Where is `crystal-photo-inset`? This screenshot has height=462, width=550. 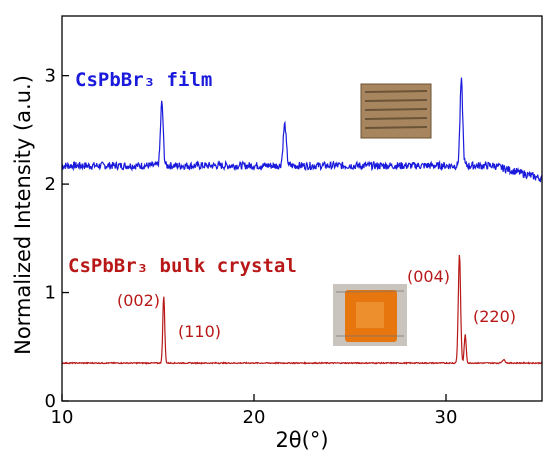 crystal-photo-inset is located at coordinates (370, 315).